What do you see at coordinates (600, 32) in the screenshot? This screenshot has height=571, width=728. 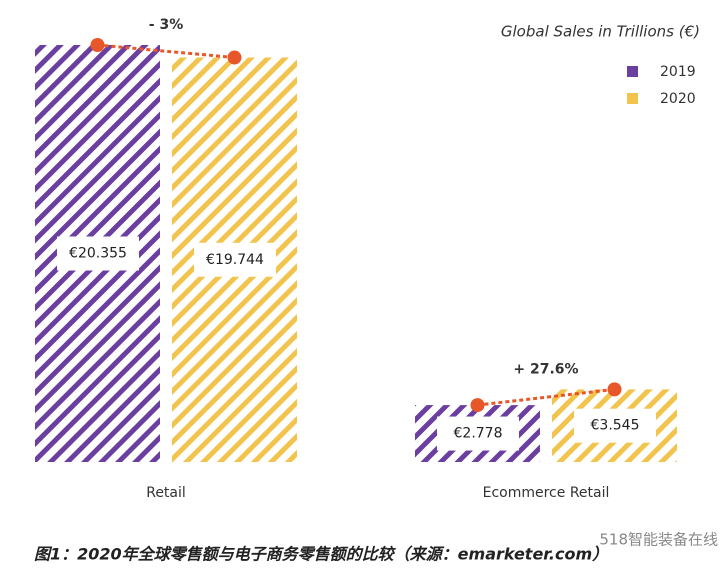 I see `chart-title: Global Sales in Trillions (€)` at bounding box center [600, 32].